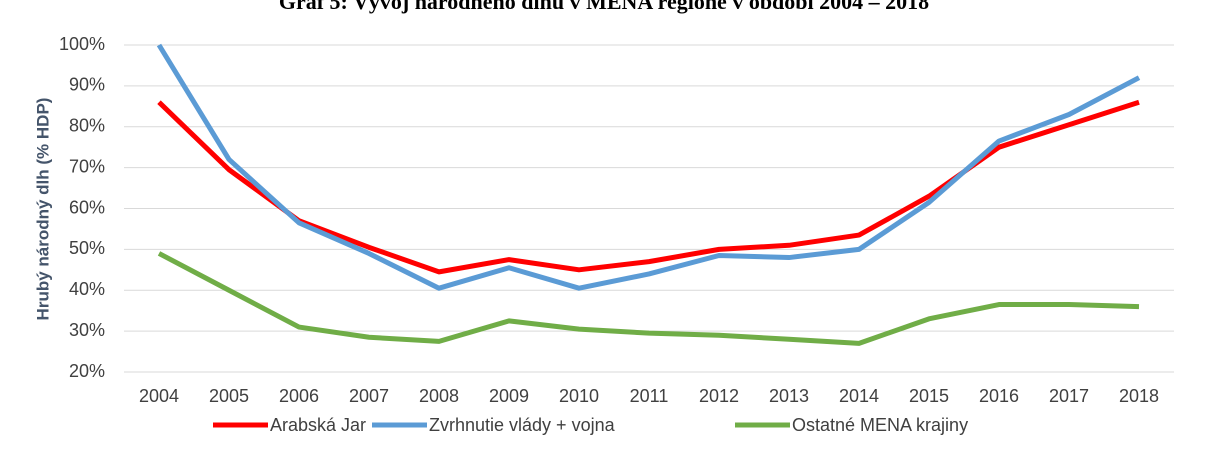 The width and height of the screenshot is (1208, 450). Describe the element at coordinates (87, 289) in the screenshot. I see `y-tick-label: 40%` at that location.